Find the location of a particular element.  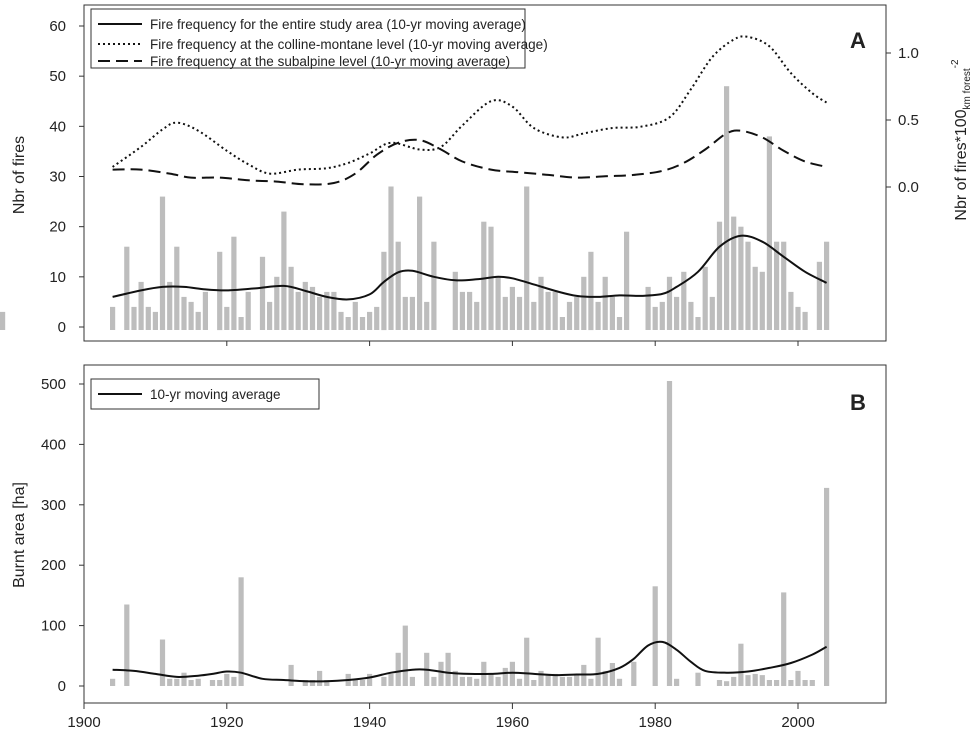

x-tick-label: 1940 is located at coordinates (369, 722).